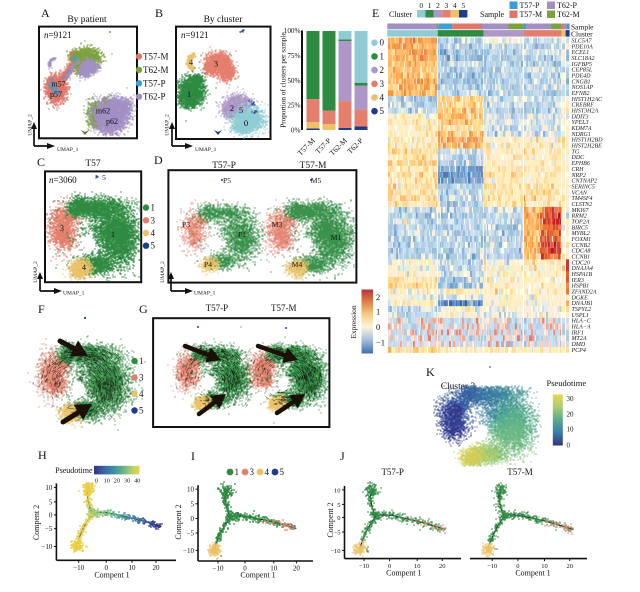 The image size is (640, 592). Describe the element at coordinates (587, 141) in the screenshot. I see `svg-text: HIST1H2BD` at that location.